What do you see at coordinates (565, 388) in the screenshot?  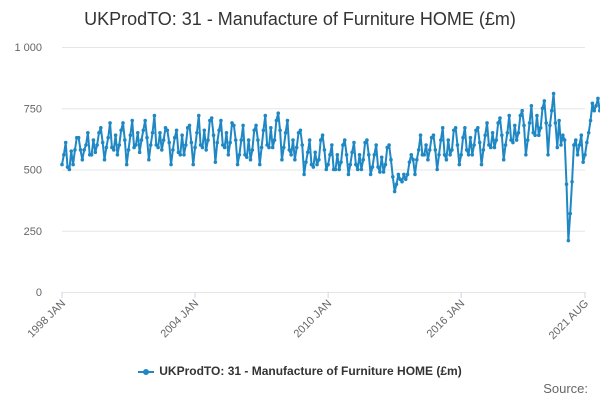 I see `credits: Source:` at bounding box center [565, 388].